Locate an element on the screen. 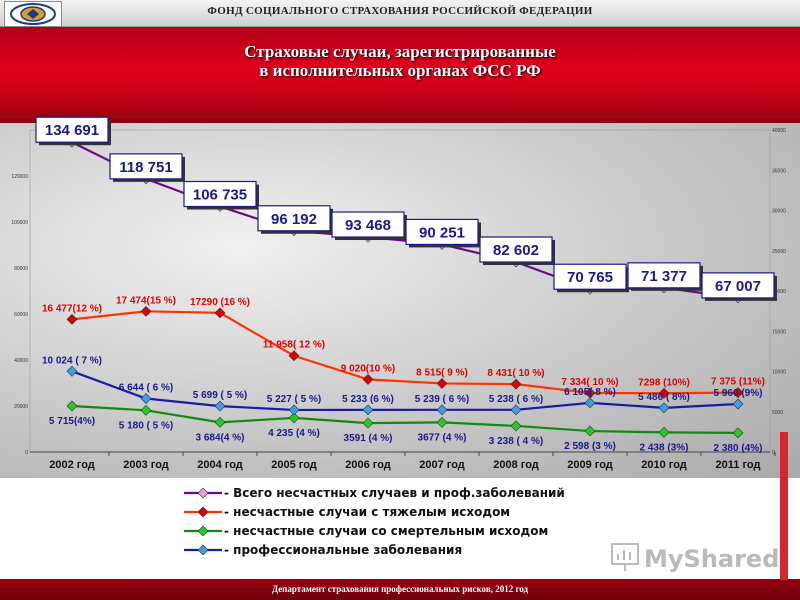 This screenshot has width=800, height=600. total-data-label: 96 192 is located at coordinates (294, 219).